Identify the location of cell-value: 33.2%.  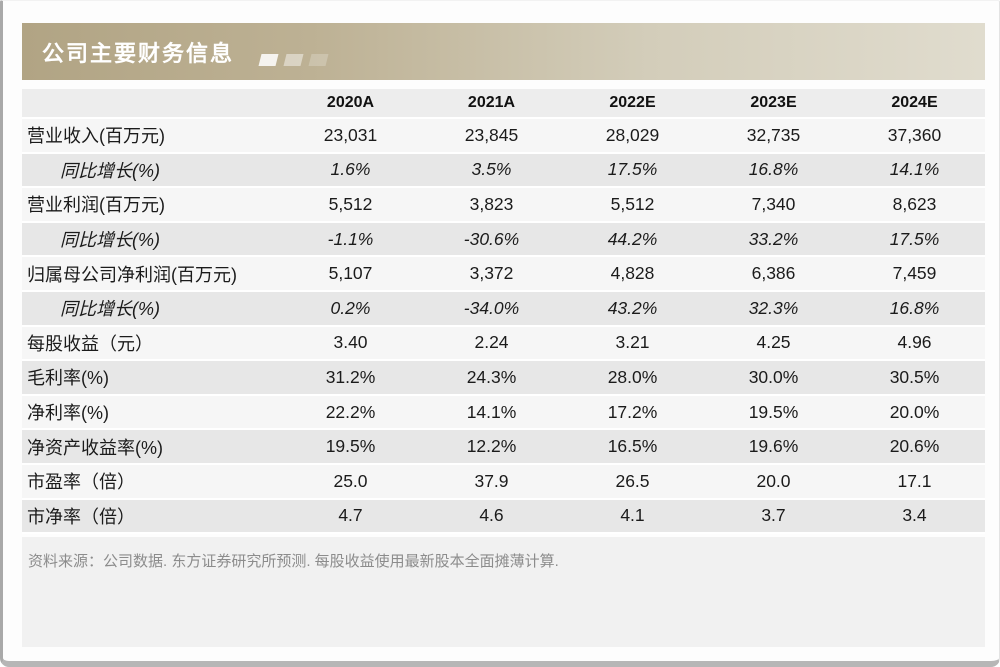
(773, 240).